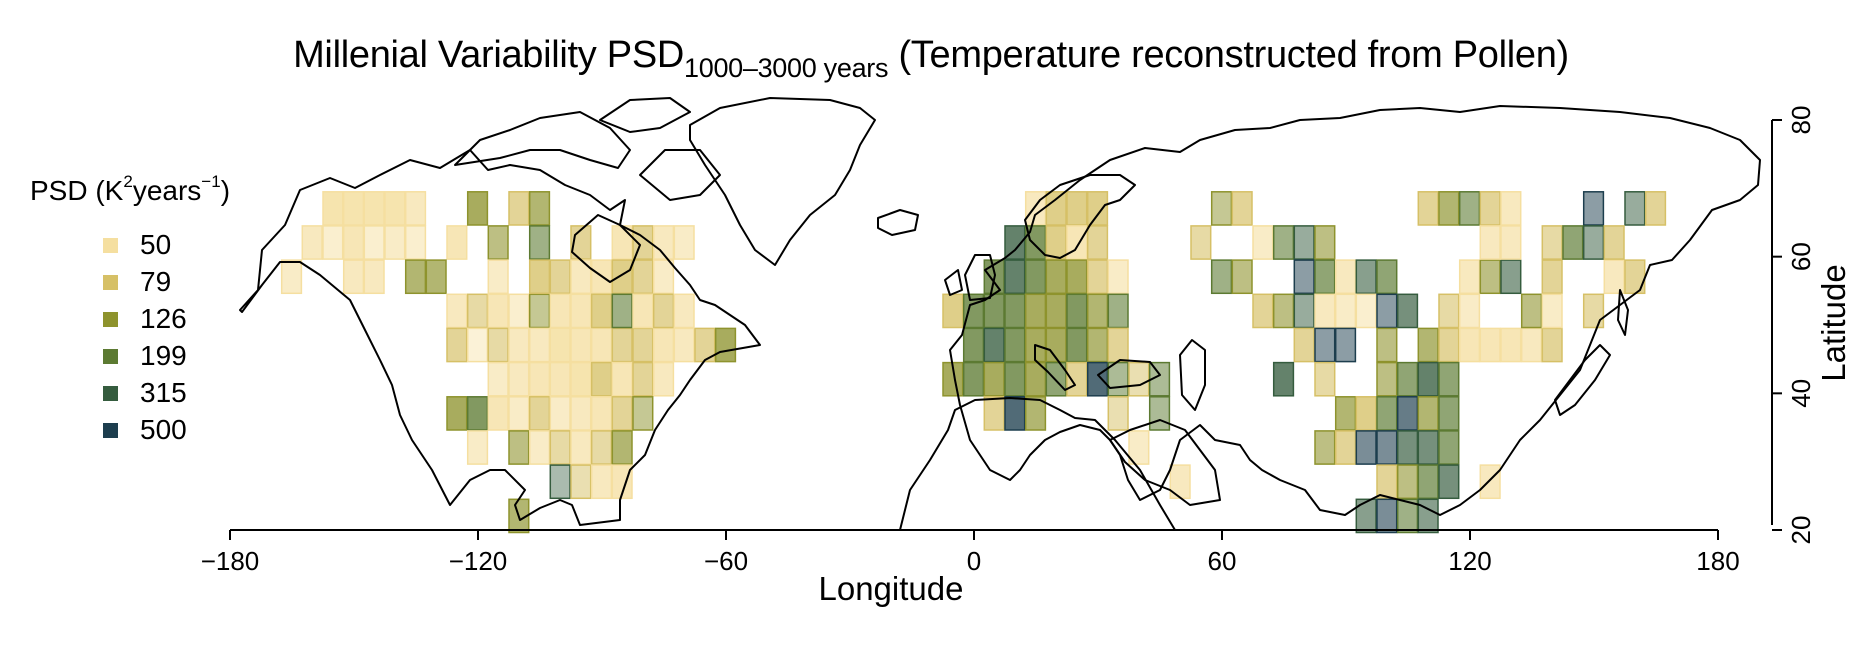  What do you see at coordinates (211, 181) in the screenshot?
I see `legend-title-sup2: −1` at bounding box center [211, 181].